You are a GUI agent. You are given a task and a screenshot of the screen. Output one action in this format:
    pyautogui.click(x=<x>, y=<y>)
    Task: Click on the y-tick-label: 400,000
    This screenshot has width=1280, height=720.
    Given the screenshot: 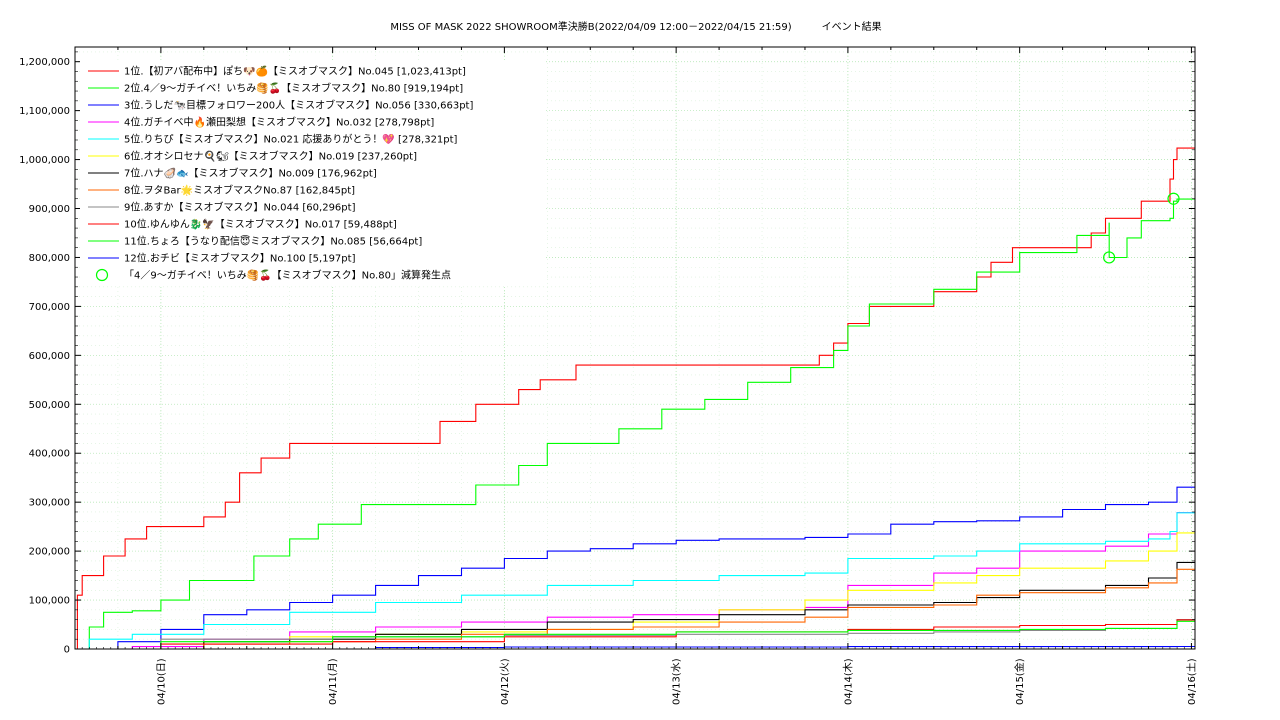 What is the action you would take?
    pyautogui.click(x=49, y=454)
    